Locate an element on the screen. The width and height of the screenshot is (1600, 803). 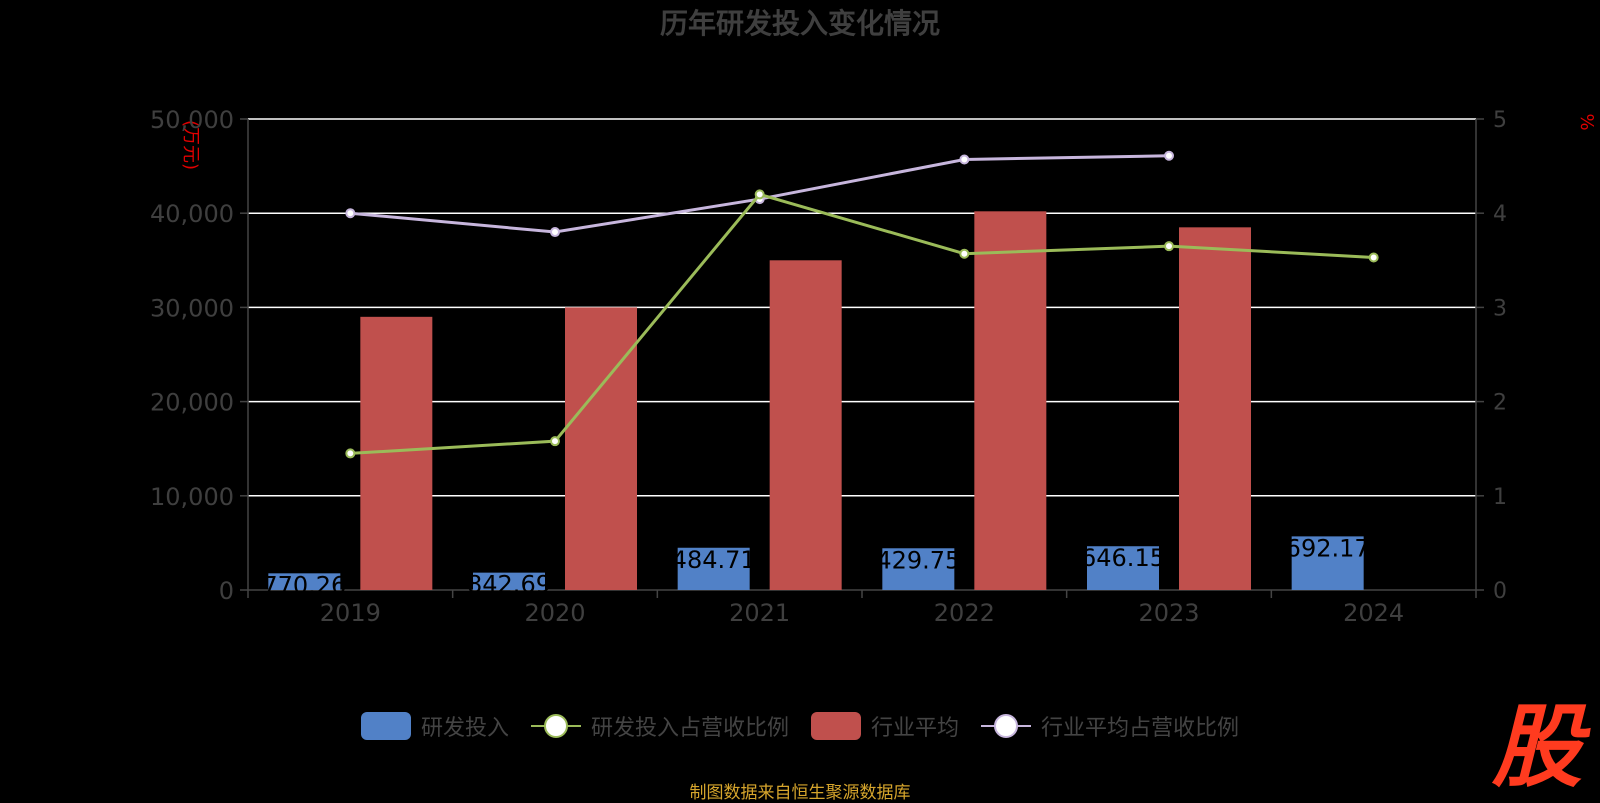
bar-rd-2024 is located at coordinates (1327, 563).